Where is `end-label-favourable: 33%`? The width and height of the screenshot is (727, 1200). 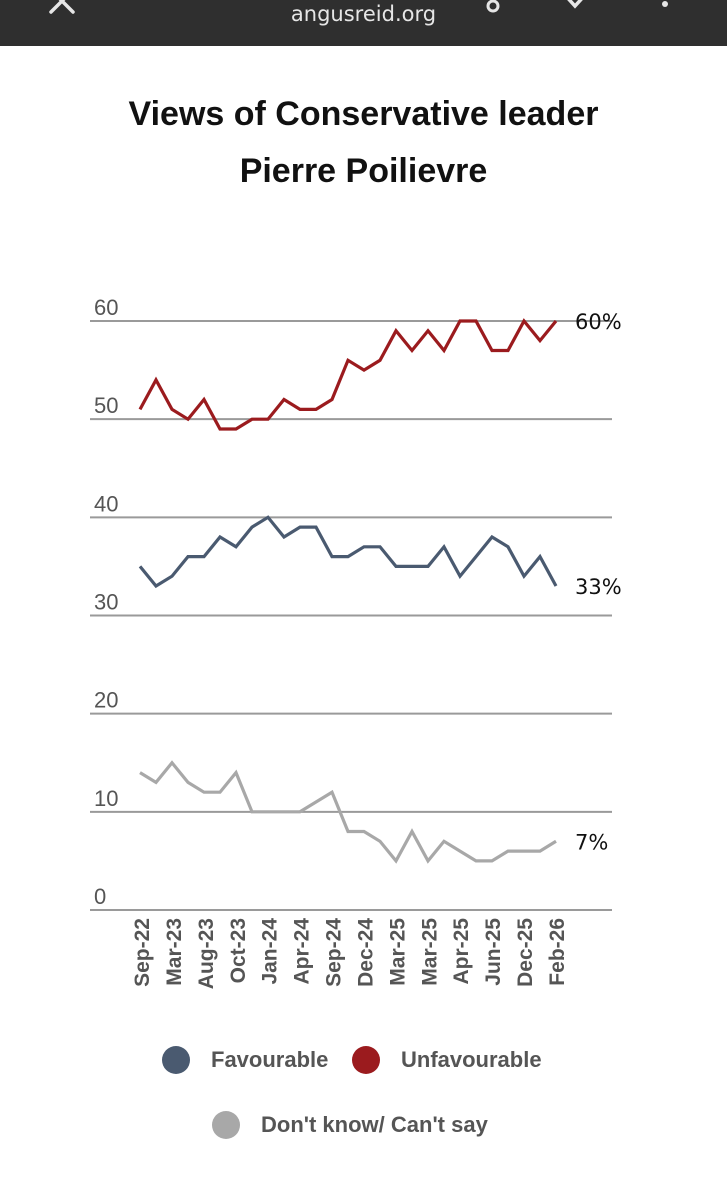 end-label-favourable: 33% is located at coordinates (598, 587).